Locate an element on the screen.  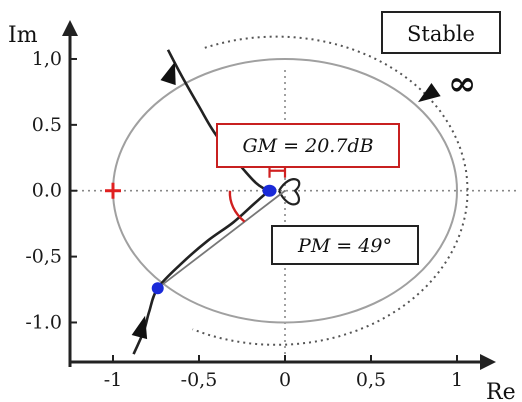
phase-margin-arc is located at coordinates (237, 206).